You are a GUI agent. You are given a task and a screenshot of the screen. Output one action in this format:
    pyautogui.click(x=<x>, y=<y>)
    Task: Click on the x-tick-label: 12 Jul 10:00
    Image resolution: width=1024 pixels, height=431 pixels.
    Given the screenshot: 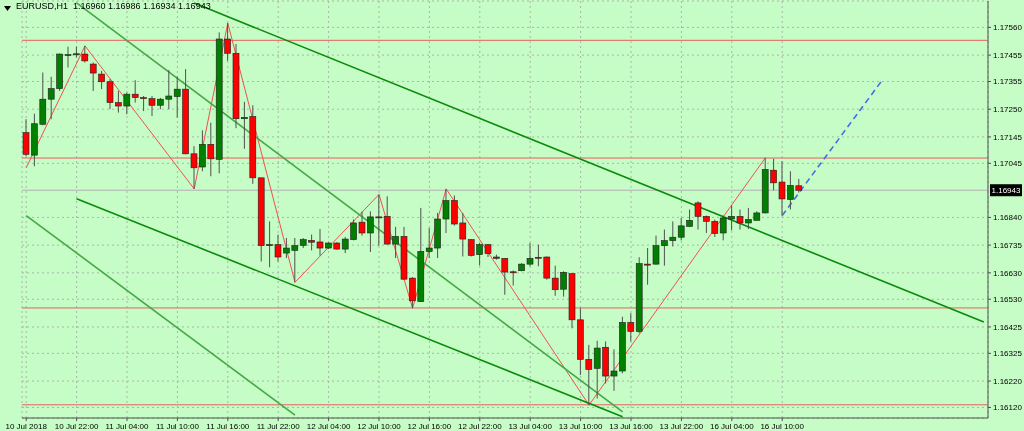 What is the action you would take?
    pyautogui.click(x=379, y=426)
    